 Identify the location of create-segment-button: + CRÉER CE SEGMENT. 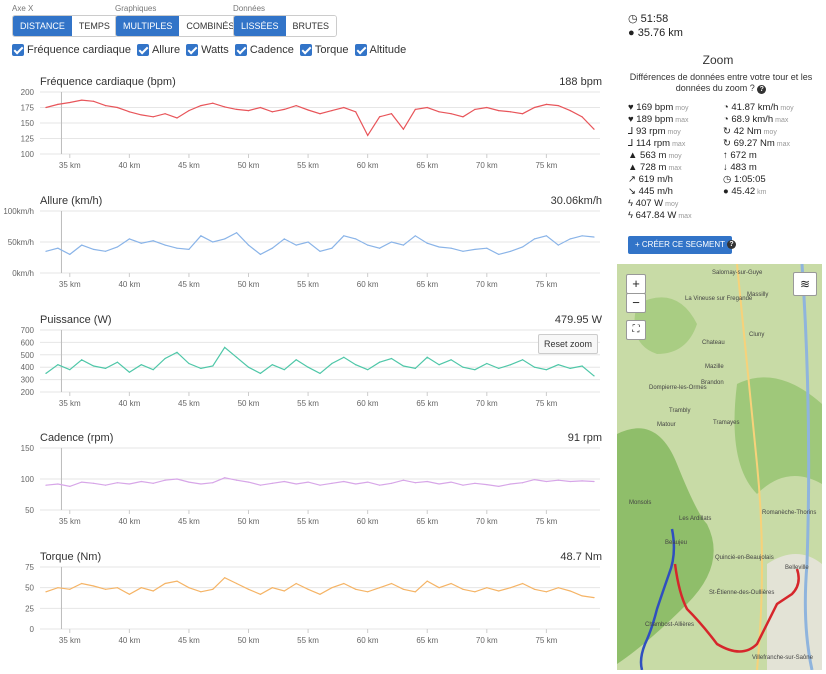
(680, 245).